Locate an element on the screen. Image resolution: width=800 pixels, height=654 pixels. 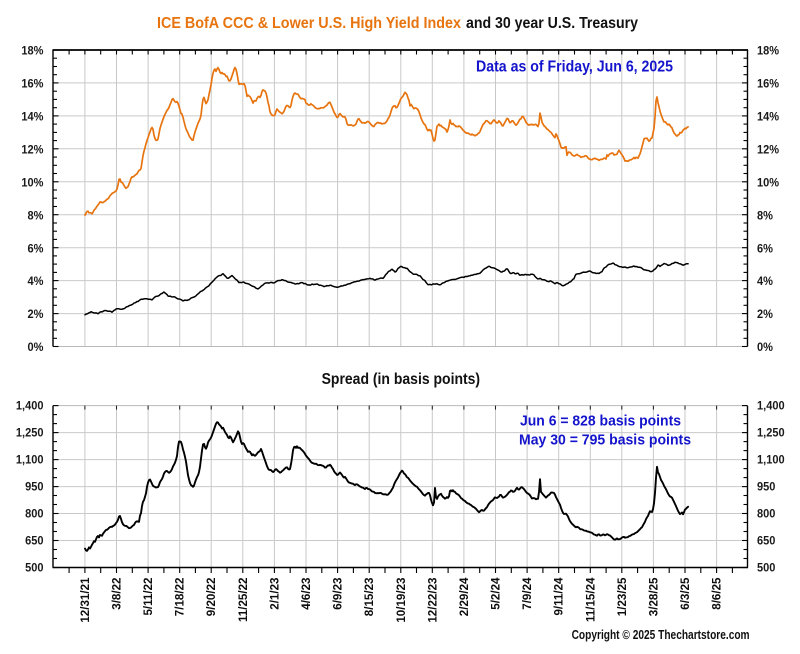
svg-text: 9/20/22 is located at coordinates (211, 597).